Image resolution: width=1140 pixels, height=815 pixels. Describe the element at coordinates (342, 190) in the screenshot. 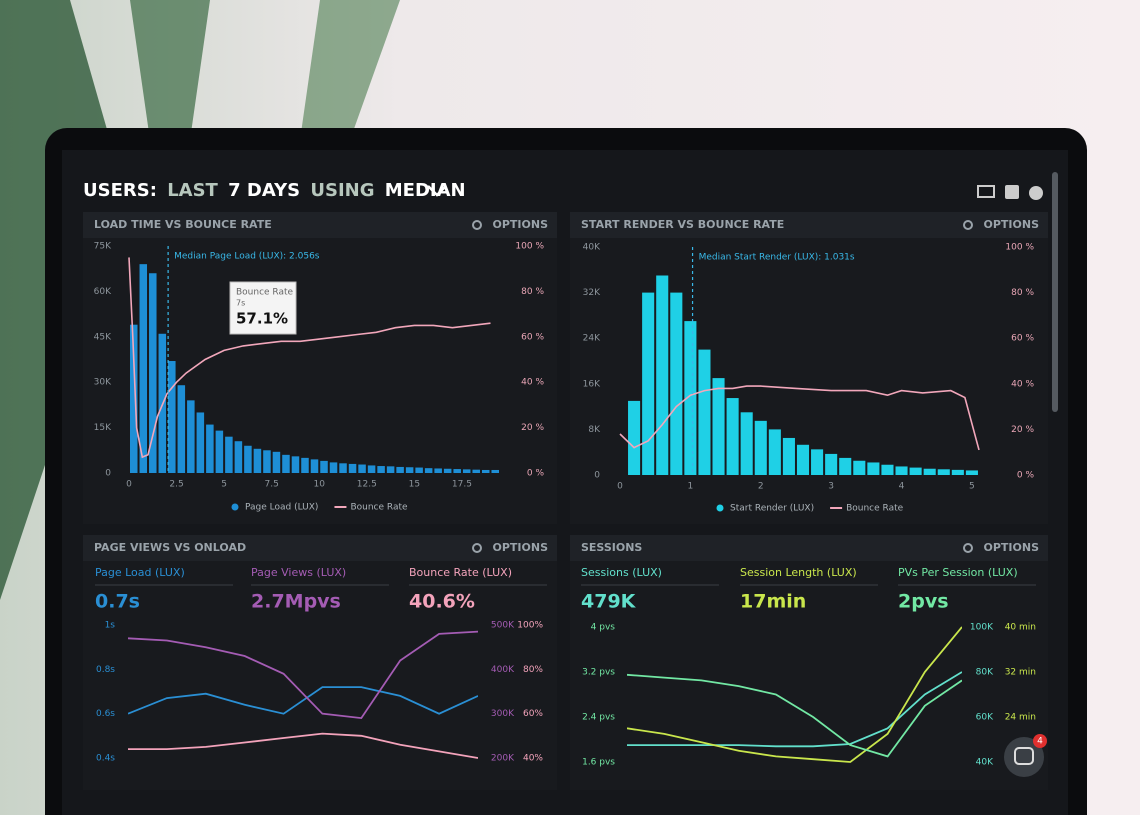

I see `header-part: USING` at that location.